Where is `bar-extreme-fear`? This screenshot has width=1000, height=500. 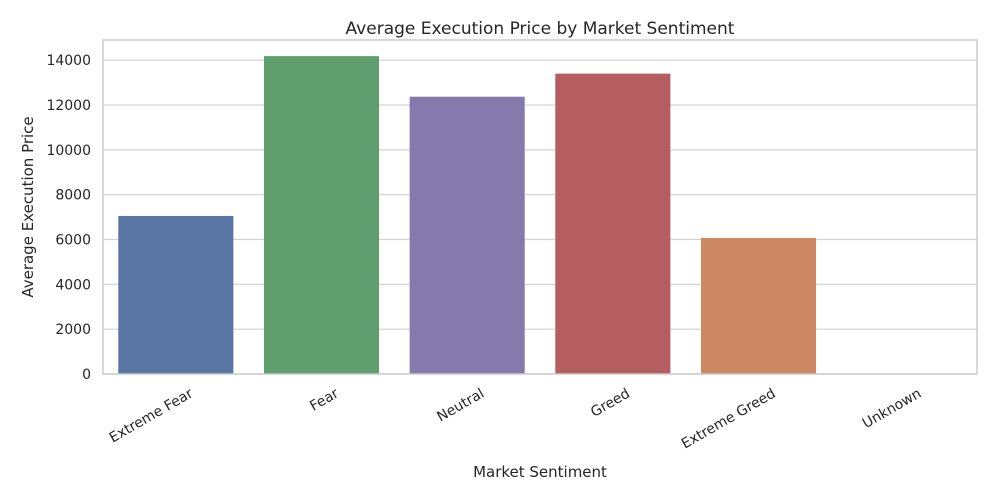 bar-extreme-fear is located at coordinates (176, 294).